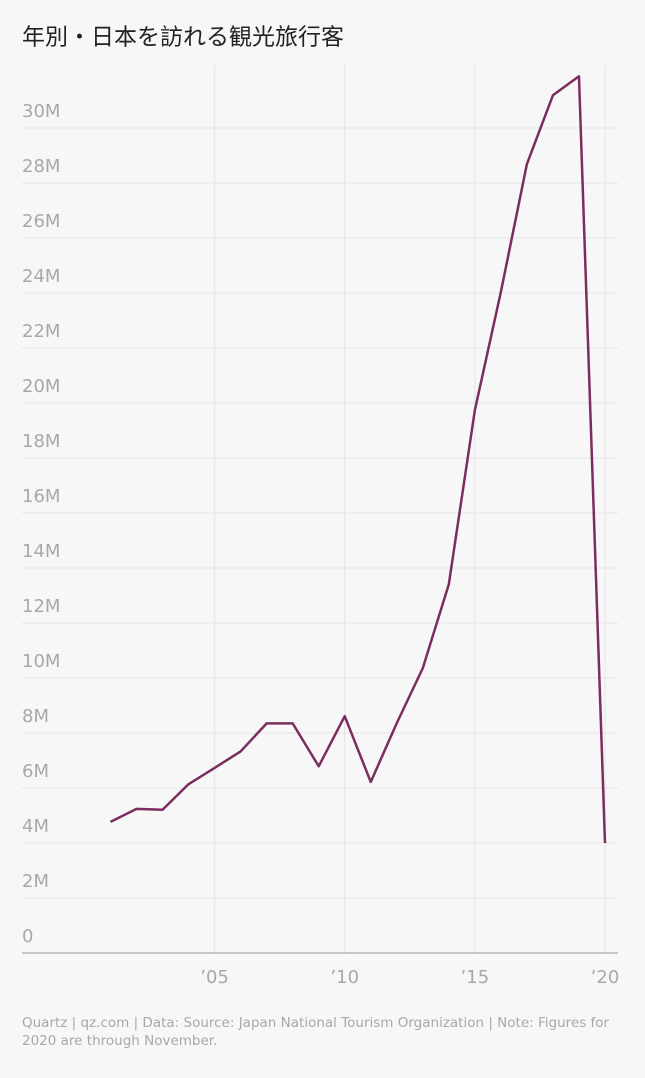  What do you see at coordinates (41, 551) in the screenshot?
I see `y-tick-label: 14M` at bounding box center [41, 551].